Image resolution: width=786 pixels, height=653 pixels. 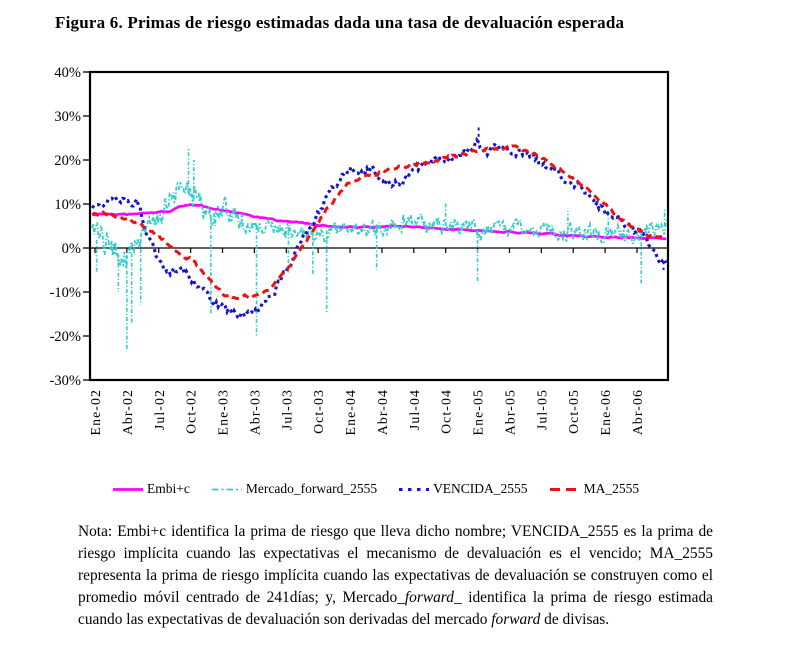 I want to click on x-tick-label: Ene-02, so click(x=95, y=412).